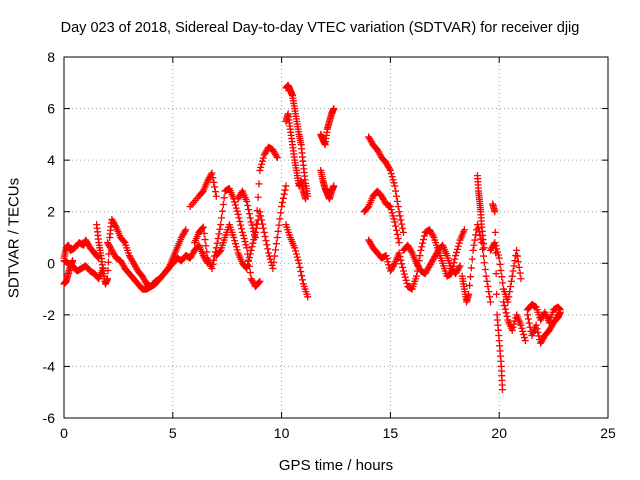 Image resolution: width=640 pixels, height=480 pixels. I want to click on y-tick-label: 6, so click(51, 109).